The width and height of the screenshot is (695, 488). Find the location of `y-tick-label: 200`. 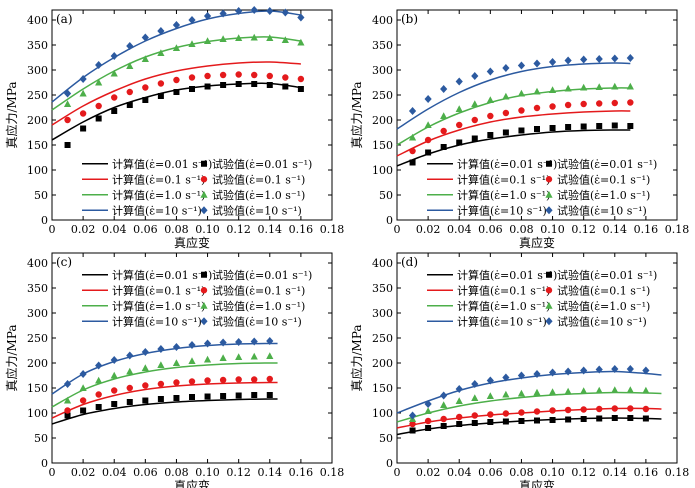

y-tick-label: 200 is located at coordinates (37, 120).